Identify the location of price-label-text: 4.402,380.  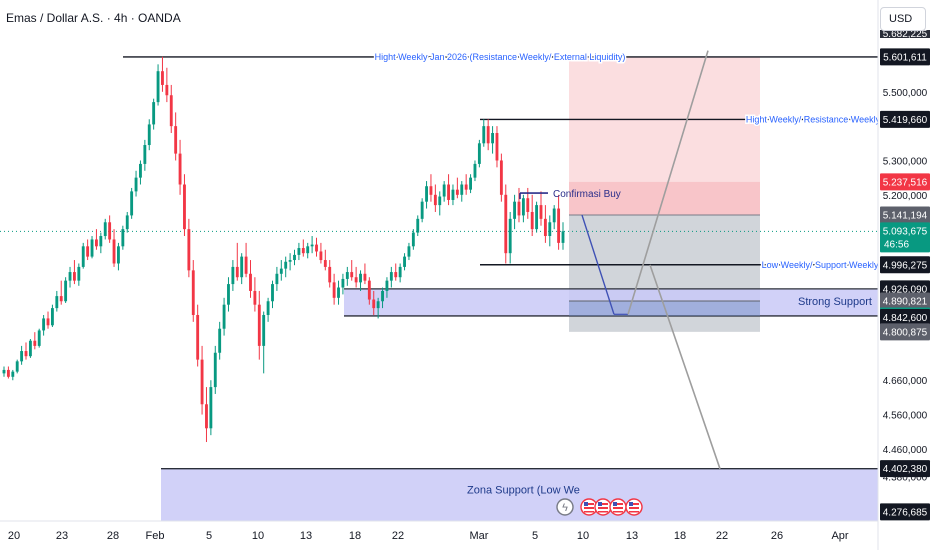
(905, 469).